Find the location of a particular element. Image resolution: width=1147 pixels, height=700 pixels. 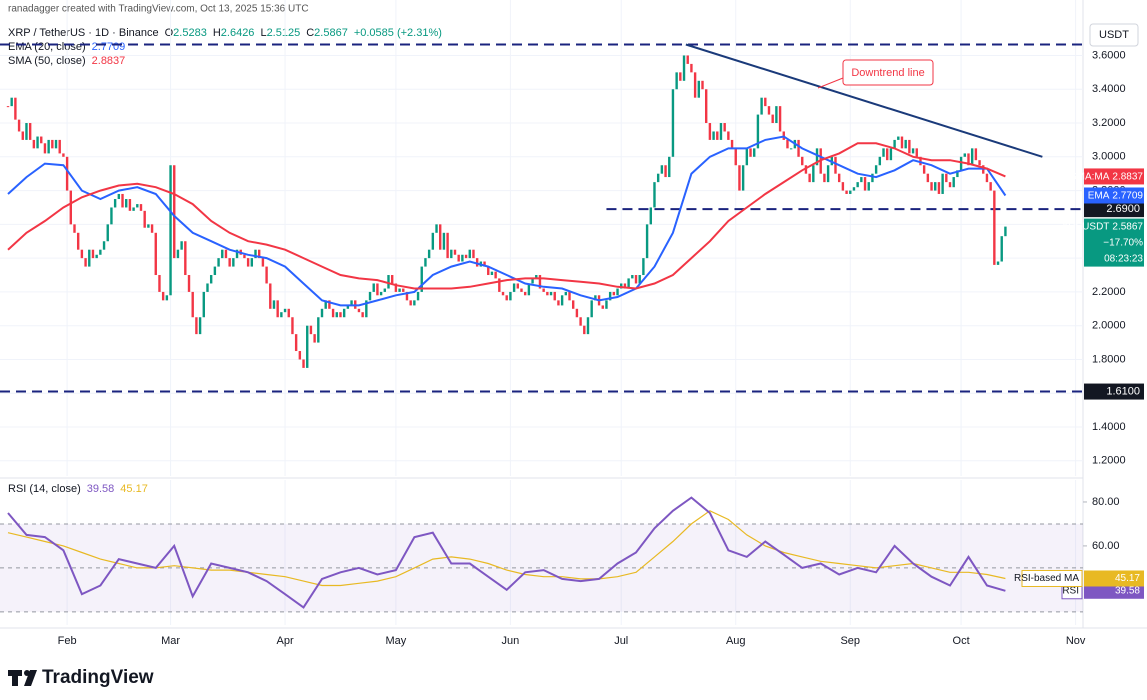

ohlc-key: O is located at coordinates (169, 33).